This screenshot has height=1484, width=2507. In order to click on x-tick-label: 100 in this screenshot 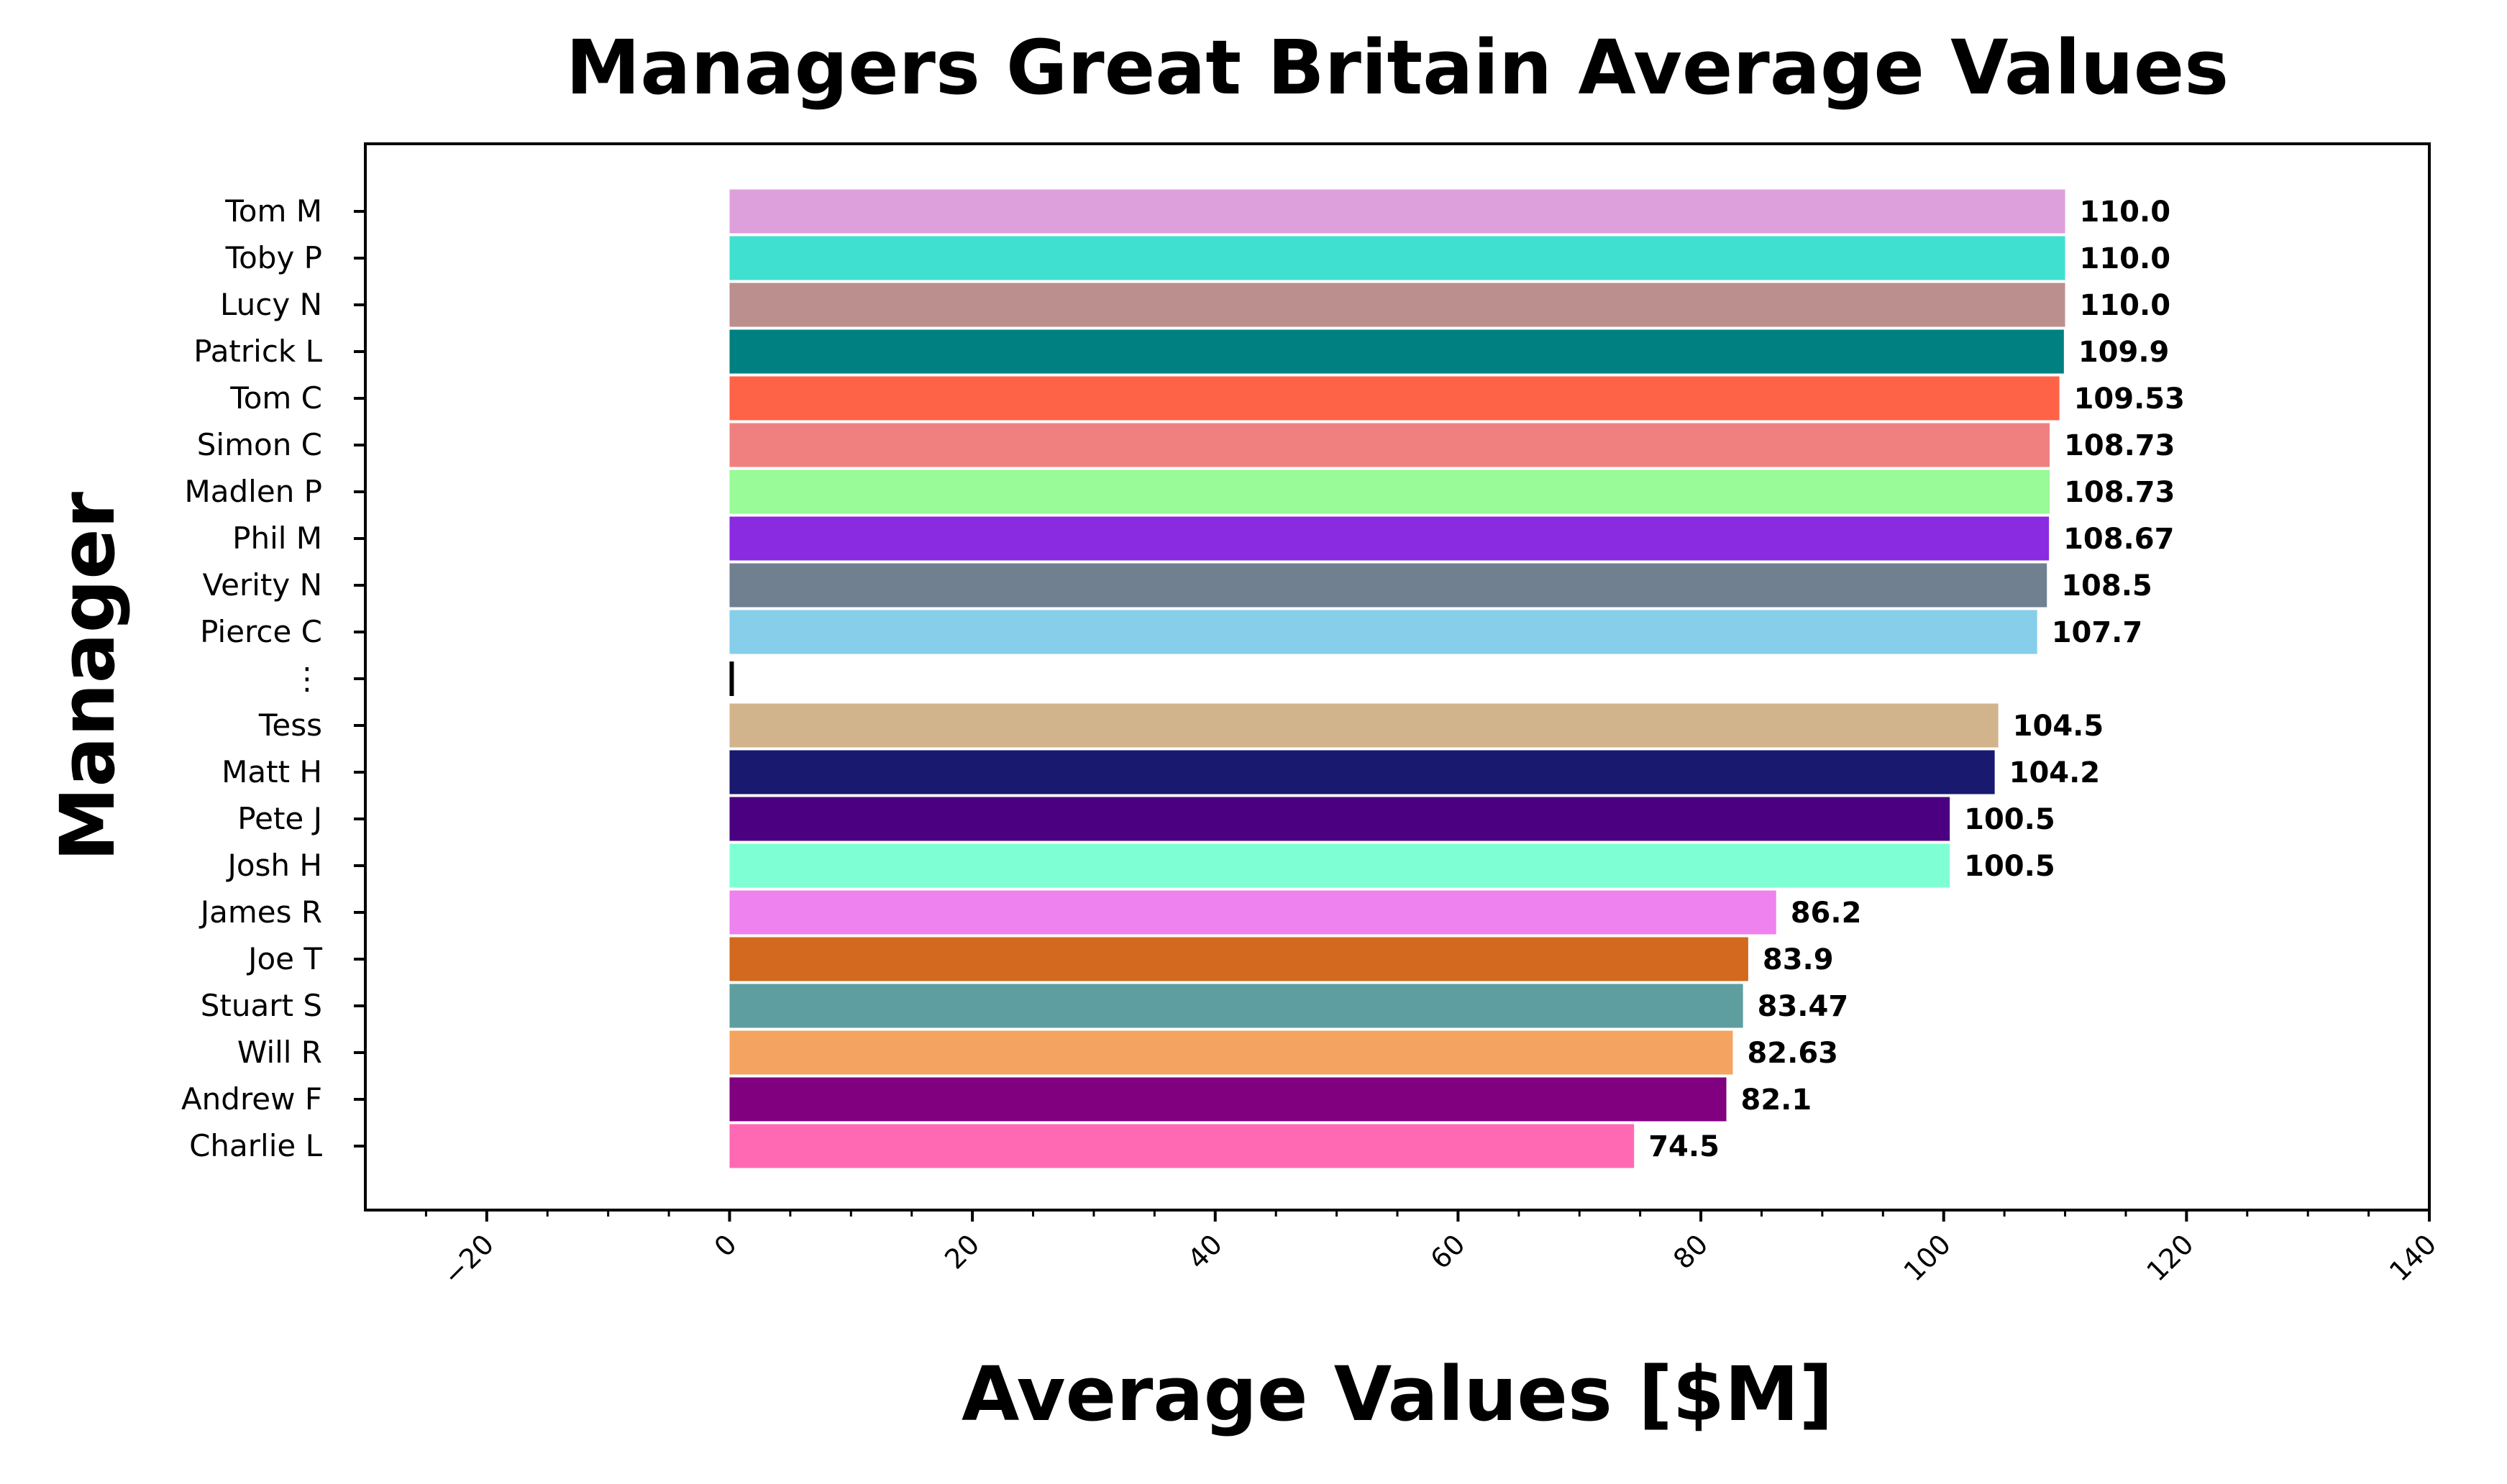, I will do `click(1928, 1257)`.